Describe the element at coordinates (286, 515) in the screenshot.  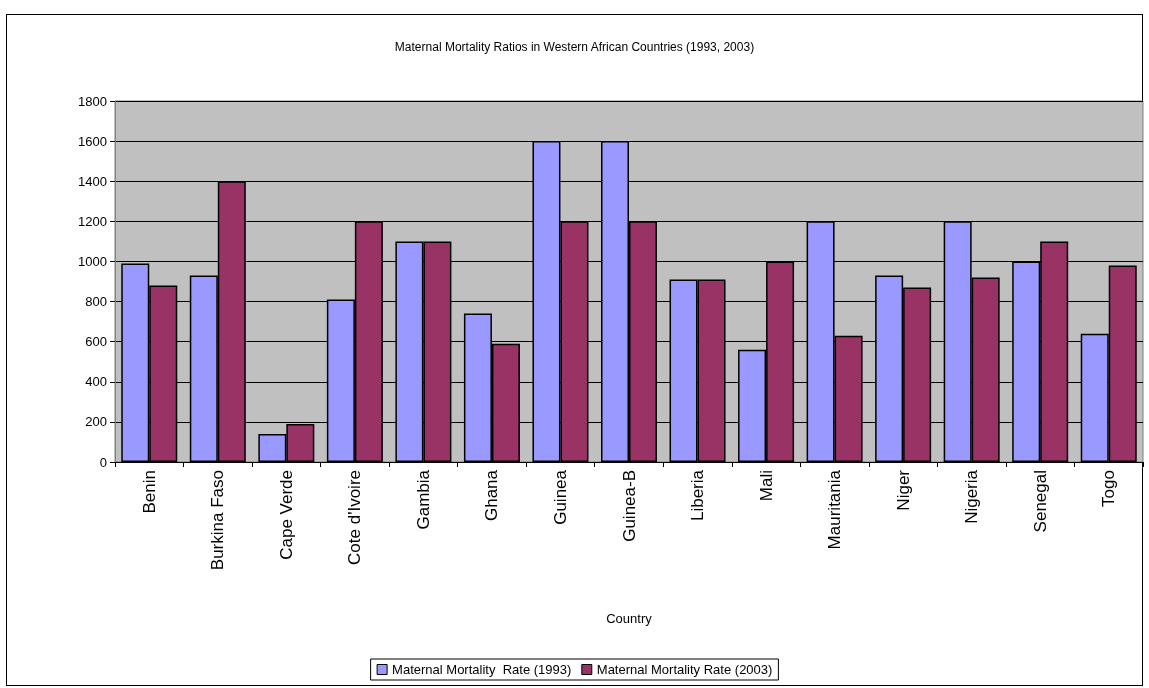
I see `x-tick-label: Cape Verde` at that location.